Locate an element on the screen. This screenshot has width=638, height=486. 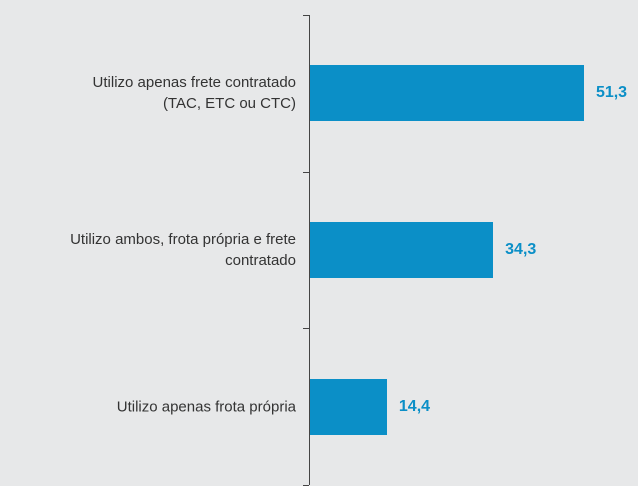
category-label: Utilizo apenas frota própria is located at coordinates (206, 407).